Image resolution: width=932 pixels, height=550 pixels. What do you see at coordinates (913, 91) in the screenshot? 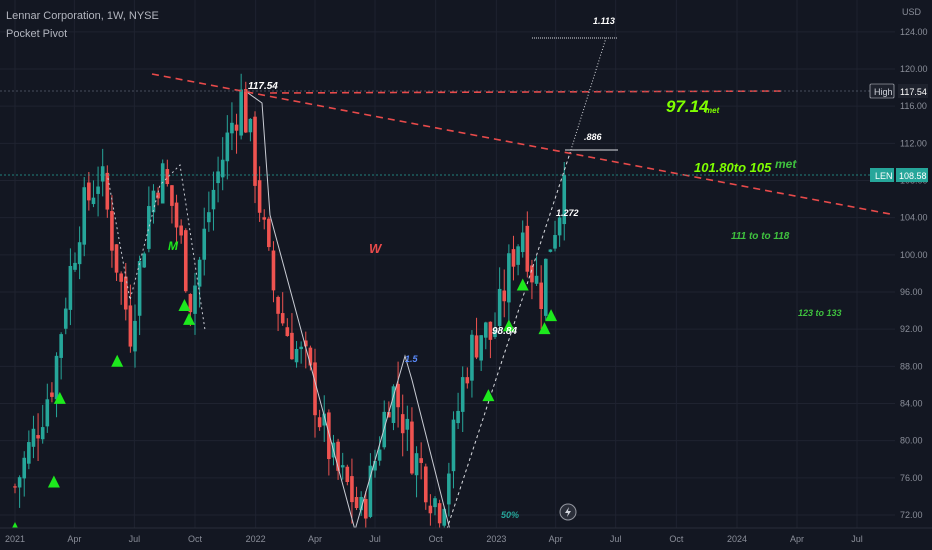
I see `high-value-bg` at bounding box center [913, 91].